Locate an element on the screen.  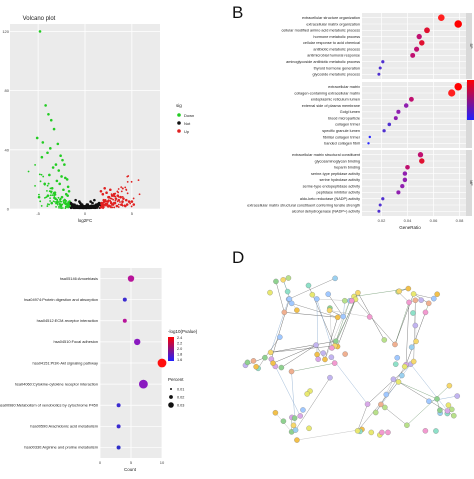
kegg-size-label: 0.01 is located at coordinates (180, 390).